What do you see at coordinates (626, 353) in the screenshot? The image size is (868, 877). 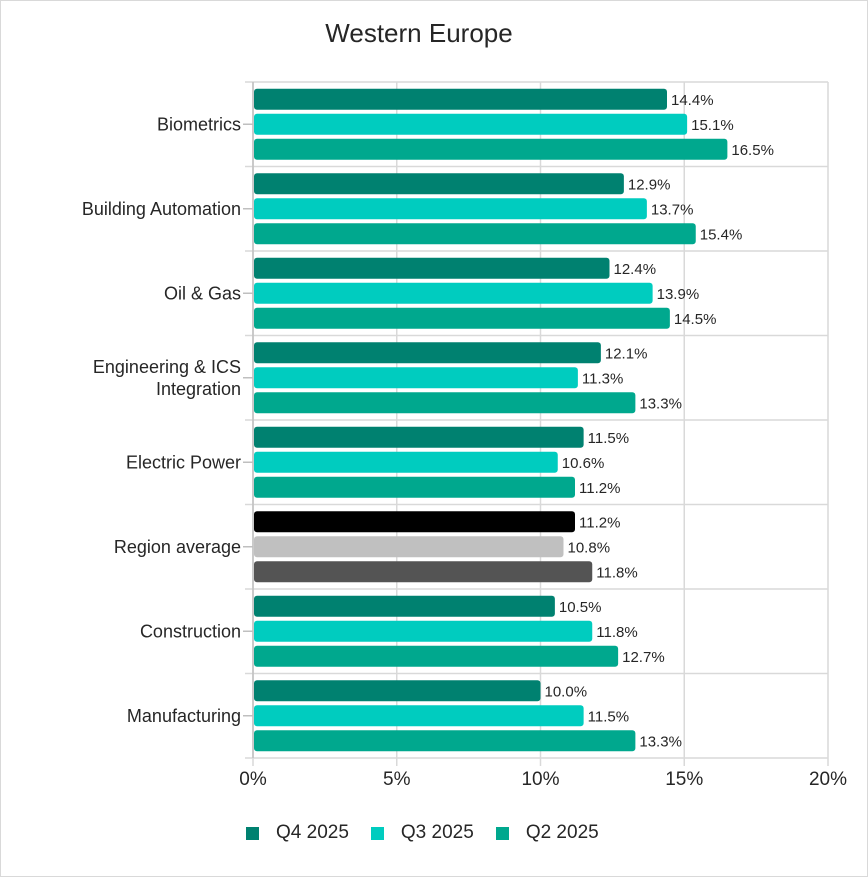 I see `data-label: 12.1%` at bounding box center [626, 353].